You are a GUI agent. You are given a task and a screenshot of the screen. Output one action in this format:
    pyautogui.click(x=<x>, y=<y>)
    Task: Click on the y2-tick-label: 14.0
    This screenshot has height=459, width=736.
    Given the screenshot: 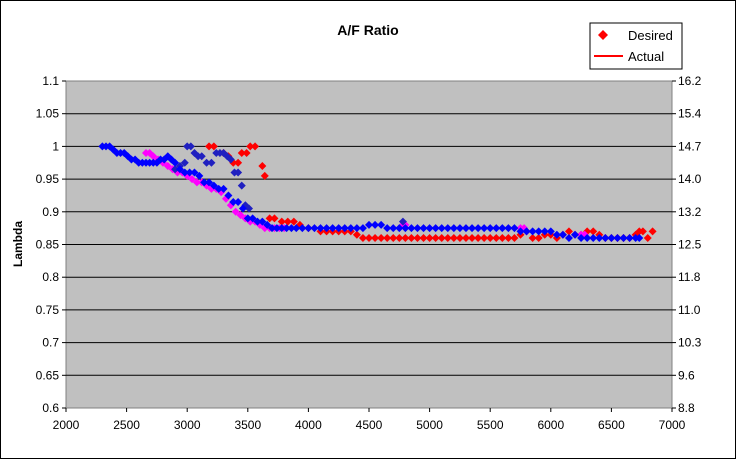 What is the action you would take?
    pyautogui.click(x=690, y=179)
    